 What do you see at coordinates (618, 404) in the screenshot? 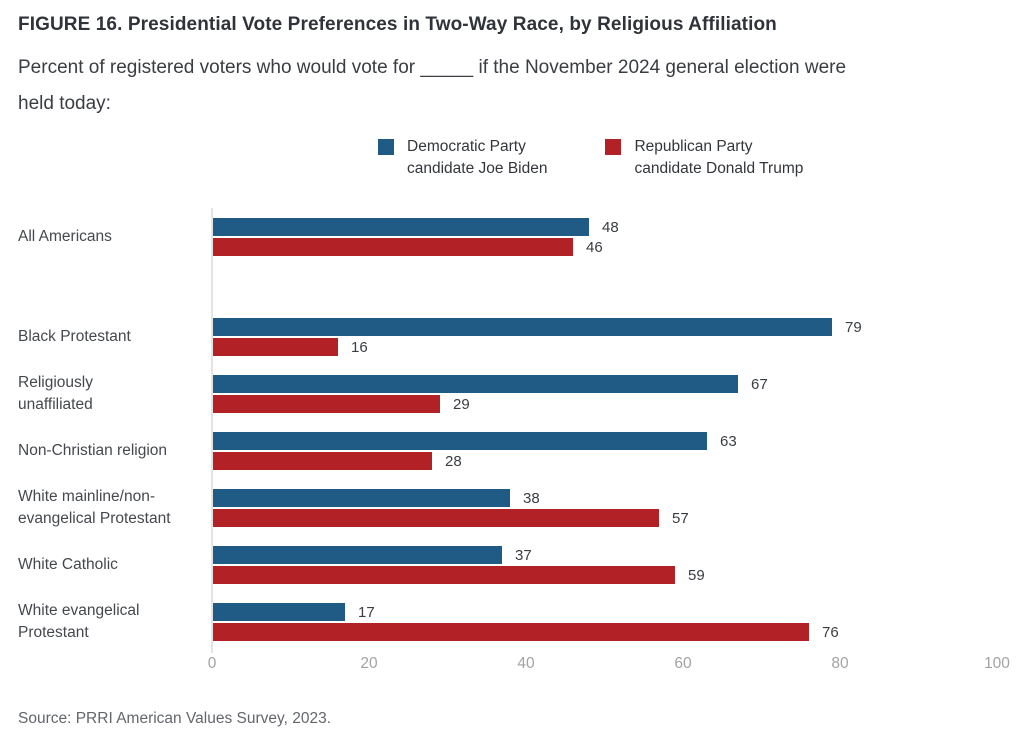
I see `bar-line: 29` at bounding box center [618, 404].